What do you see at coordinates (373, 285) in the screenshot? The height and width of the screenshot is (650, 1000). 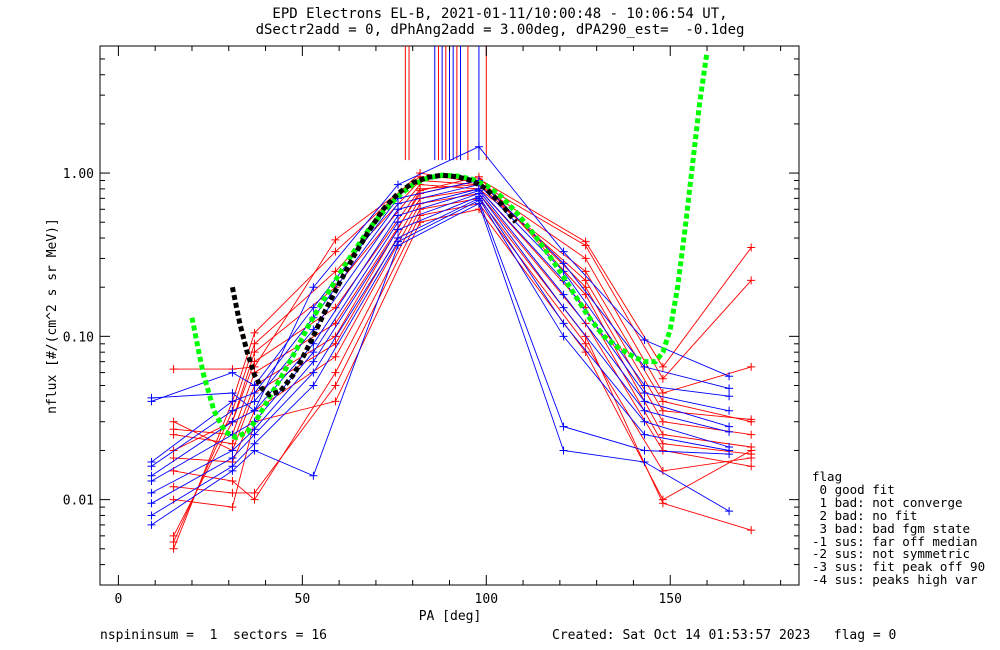 I see `black-fit-curve` at bounding box center [373, 285].